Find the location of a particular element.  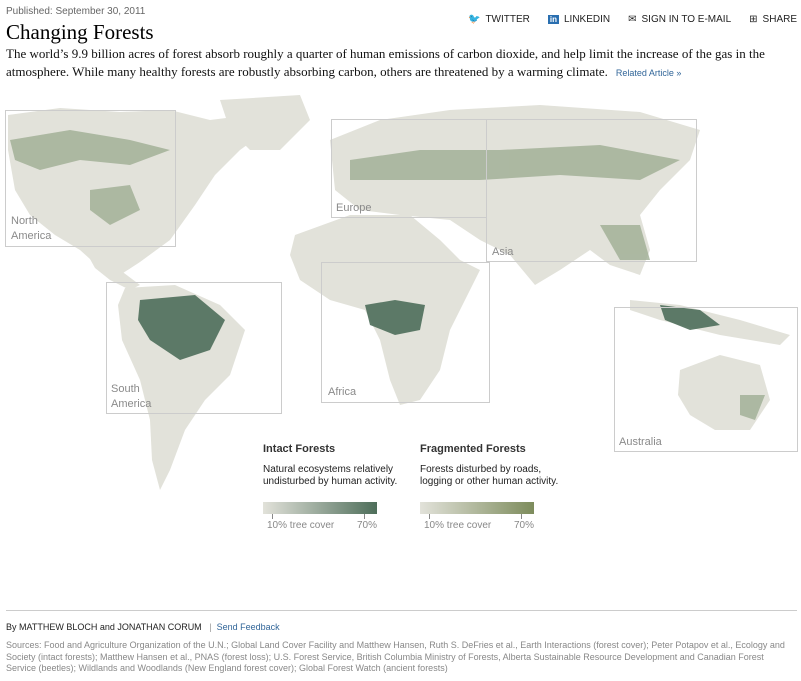

send-feedback-link: Send Feedback is located at coordinates (248, 627).